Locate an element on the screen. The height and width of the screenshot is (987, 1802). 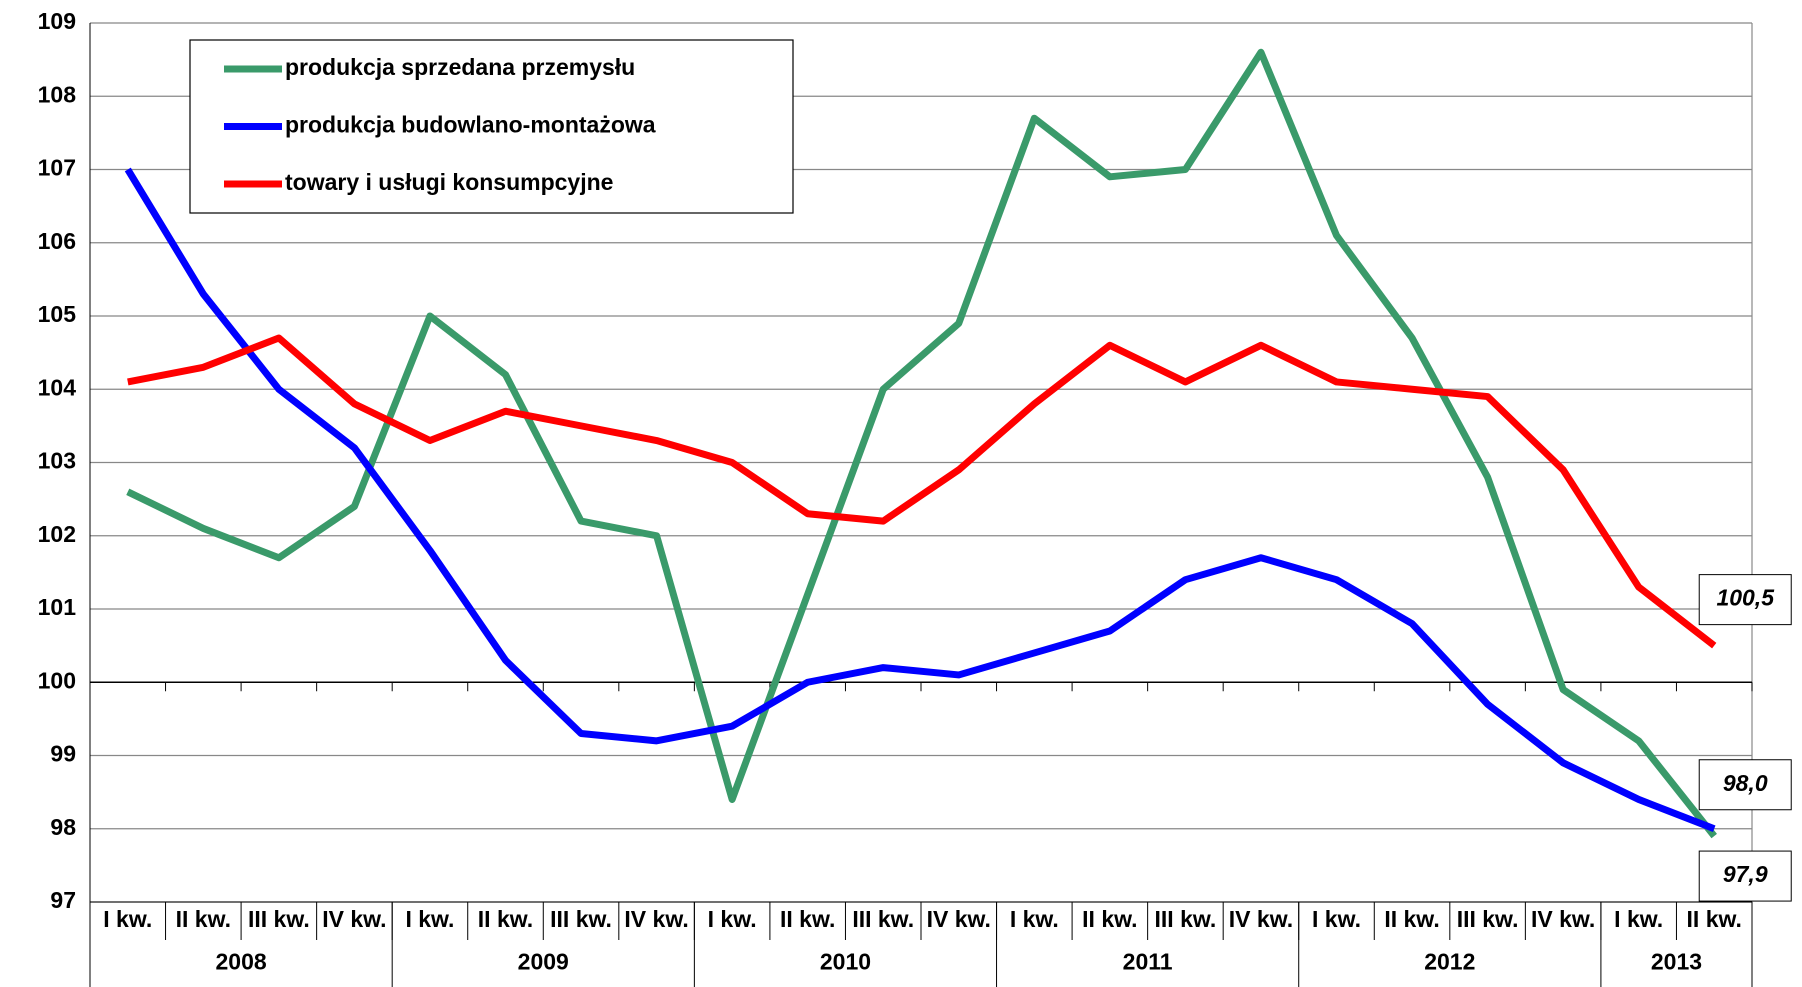
y-tick-label: 102 is located at coordinates (57, 534).